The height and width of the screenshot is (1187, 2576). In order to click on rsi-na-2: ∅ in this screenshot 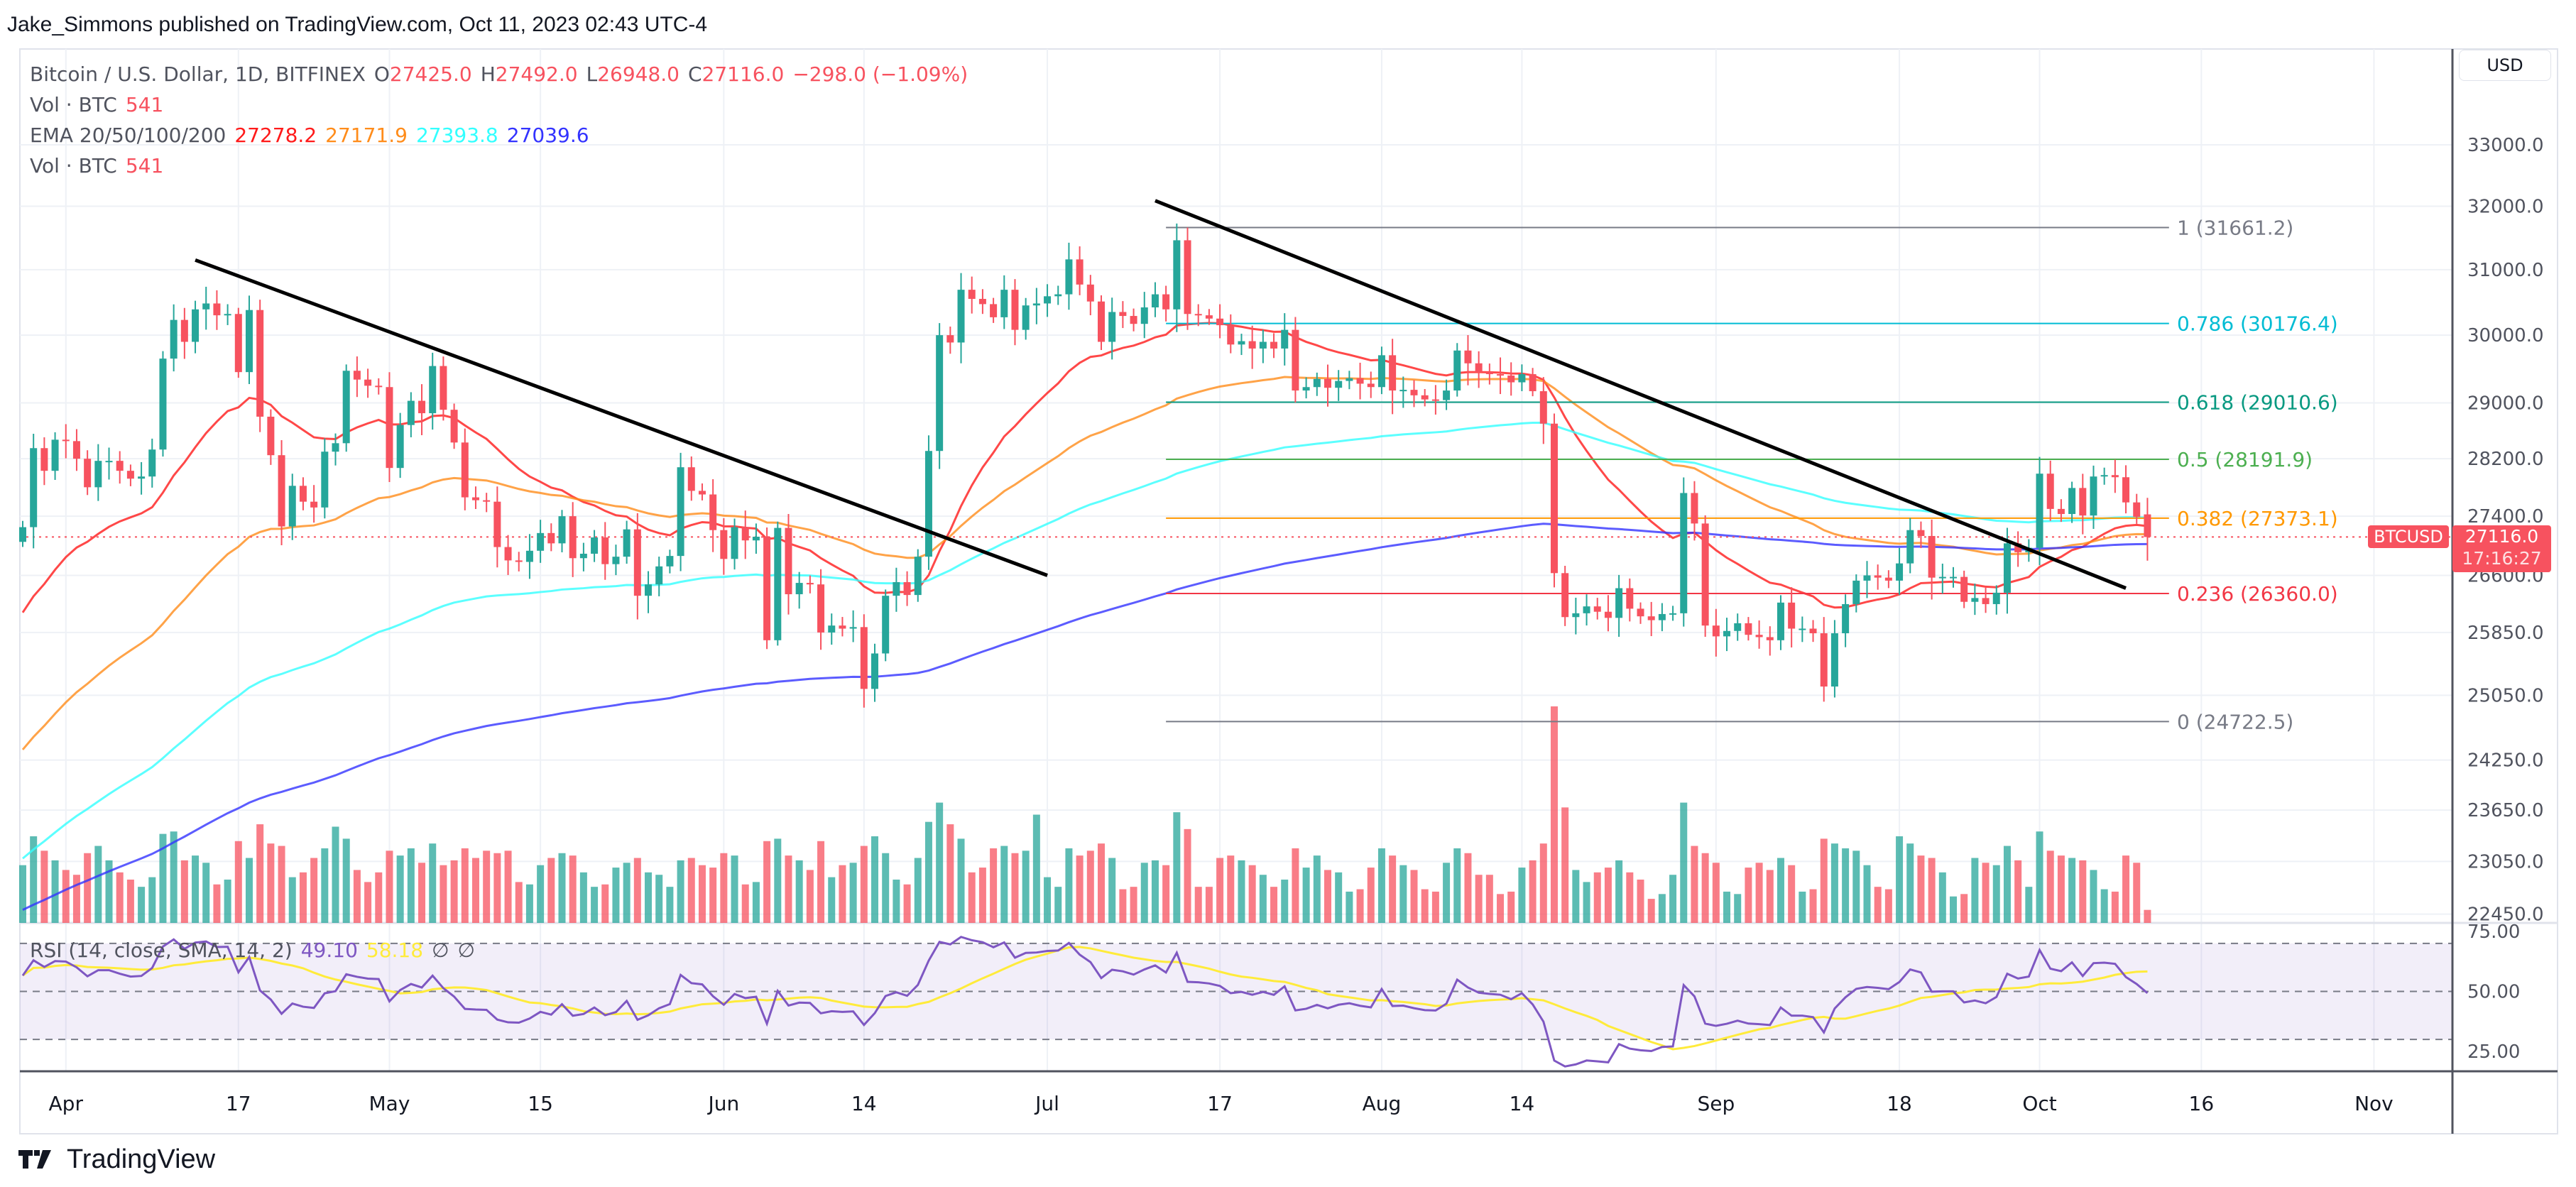, I will do `click(466, 950)`.